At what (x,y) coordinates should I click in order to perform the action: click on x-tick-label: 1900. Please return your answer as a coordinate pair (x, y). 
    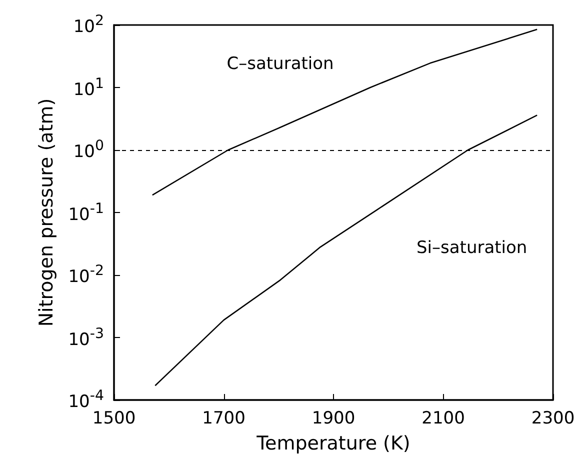
    Looking at the image, I should click on (334, 418).